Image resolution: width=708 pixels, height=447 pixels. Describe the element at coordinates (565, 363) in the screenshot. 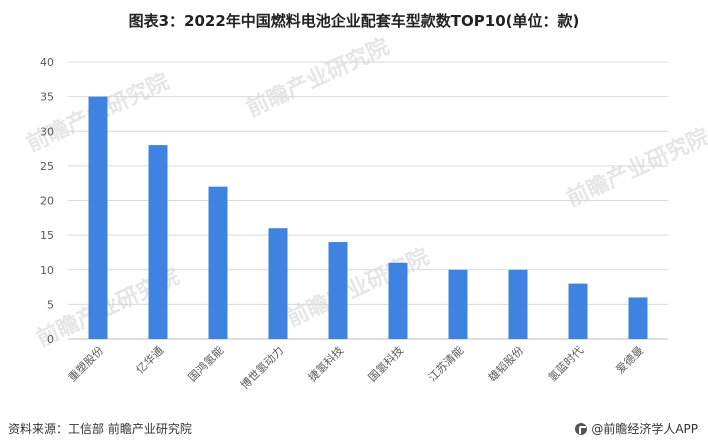

I see `x-category-label: 氢蓝时代` at that location.